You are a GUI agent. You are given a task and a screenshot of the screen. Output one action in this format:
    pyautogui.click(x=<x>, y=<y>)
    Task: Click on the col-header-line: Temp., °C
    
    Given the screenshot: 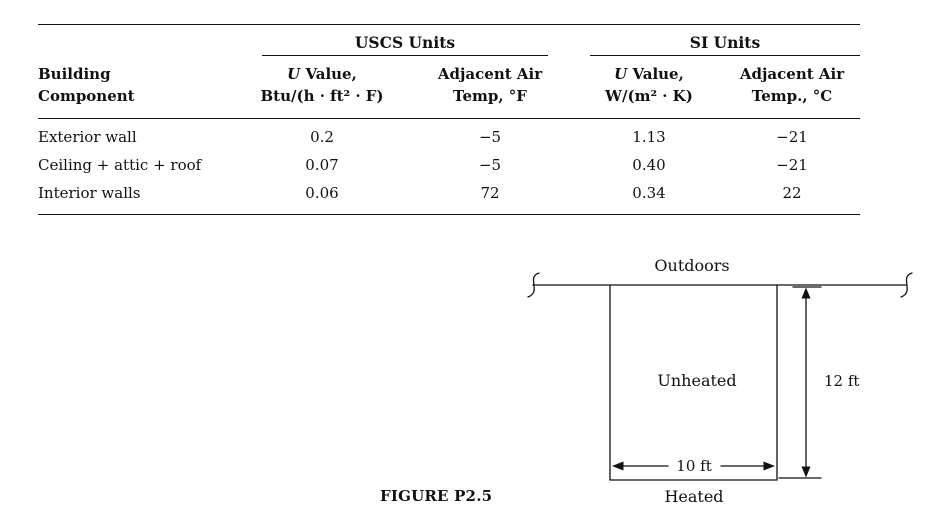 What is the action you would take?
    pyautogui.click(x=792, y=95)
    